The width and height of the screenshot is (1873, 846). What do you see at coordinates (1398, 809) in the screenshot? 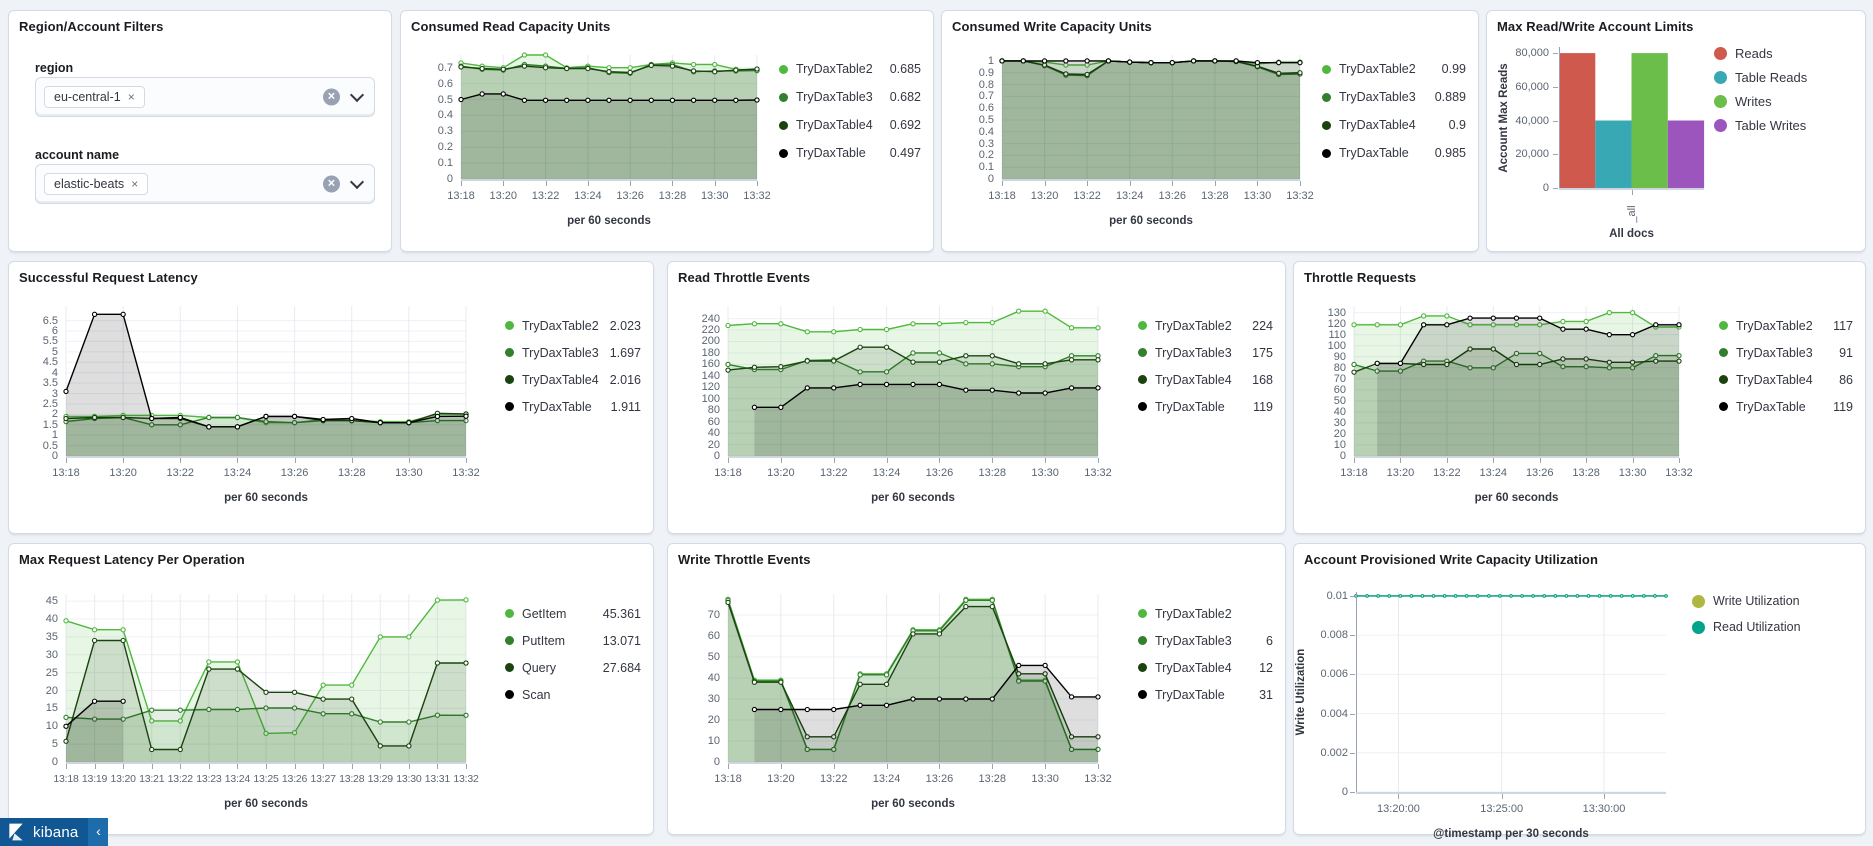
I see `x-tick-label: 13:20:00` at bounding box center [1398, 809].